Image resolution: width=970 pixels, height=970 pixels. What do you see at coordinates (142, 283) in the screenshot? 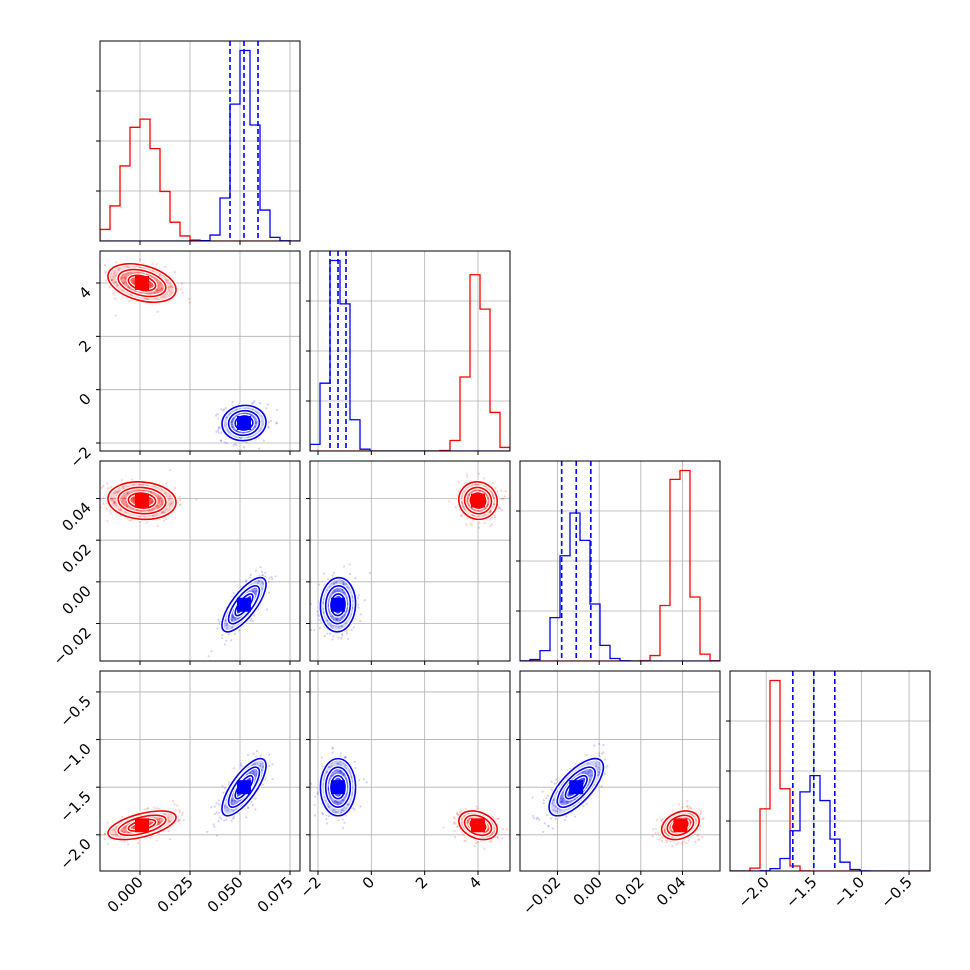
I see `density-peak` at bounding box center [142, 283].